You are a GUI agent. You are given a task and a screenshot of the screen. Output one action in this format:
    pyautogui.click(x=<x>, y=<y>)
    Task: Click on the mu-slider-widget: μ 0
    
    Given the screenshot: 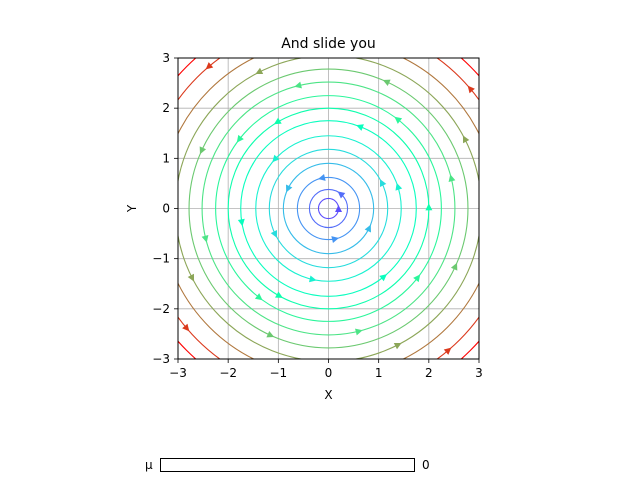 What is the action you would take?
    pyautogui.click(x=320, y=466)
    